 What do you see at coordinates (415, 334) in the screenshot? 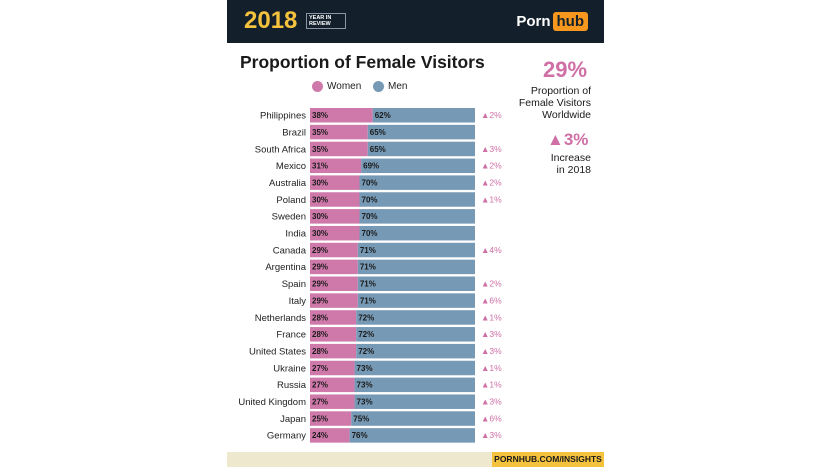
I see `bar-men-france` at bounding box center [415, 334].